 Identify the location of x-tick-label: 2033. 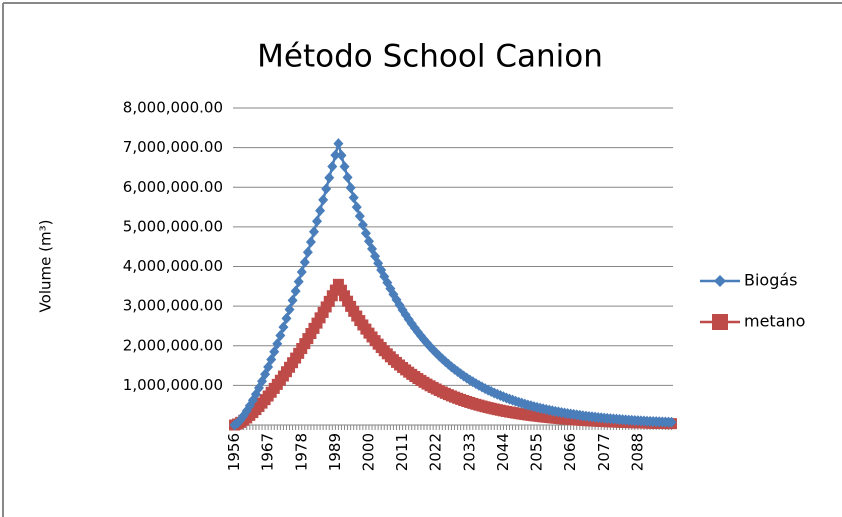
(469, 452).